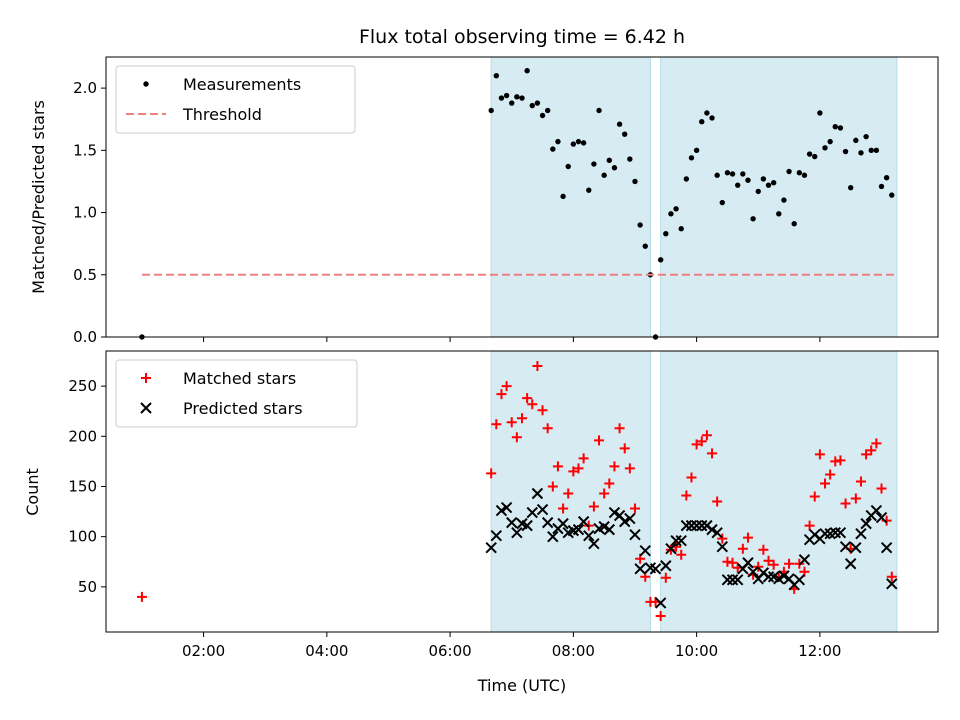  What do you see at coordinates (512, 339) in the screenshot?
I see `top-x-ticks` at bounding box center [512, 339].